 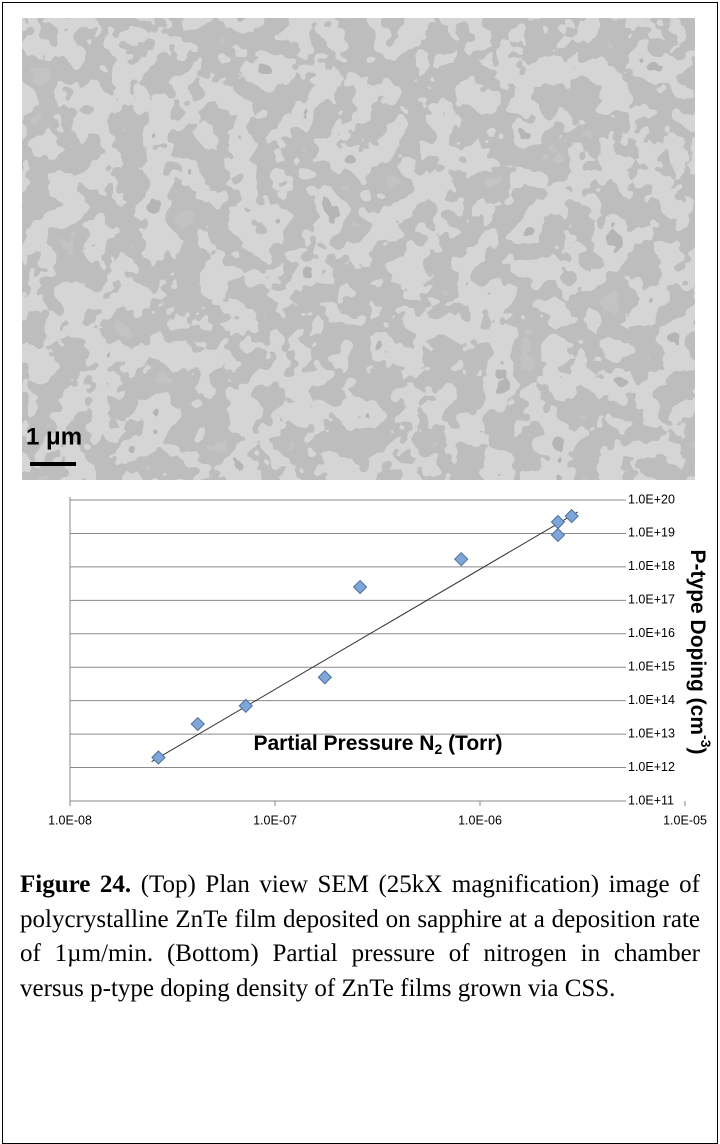 I want to click on y-axis-title-sup: -3, so click(x=706, y=741).